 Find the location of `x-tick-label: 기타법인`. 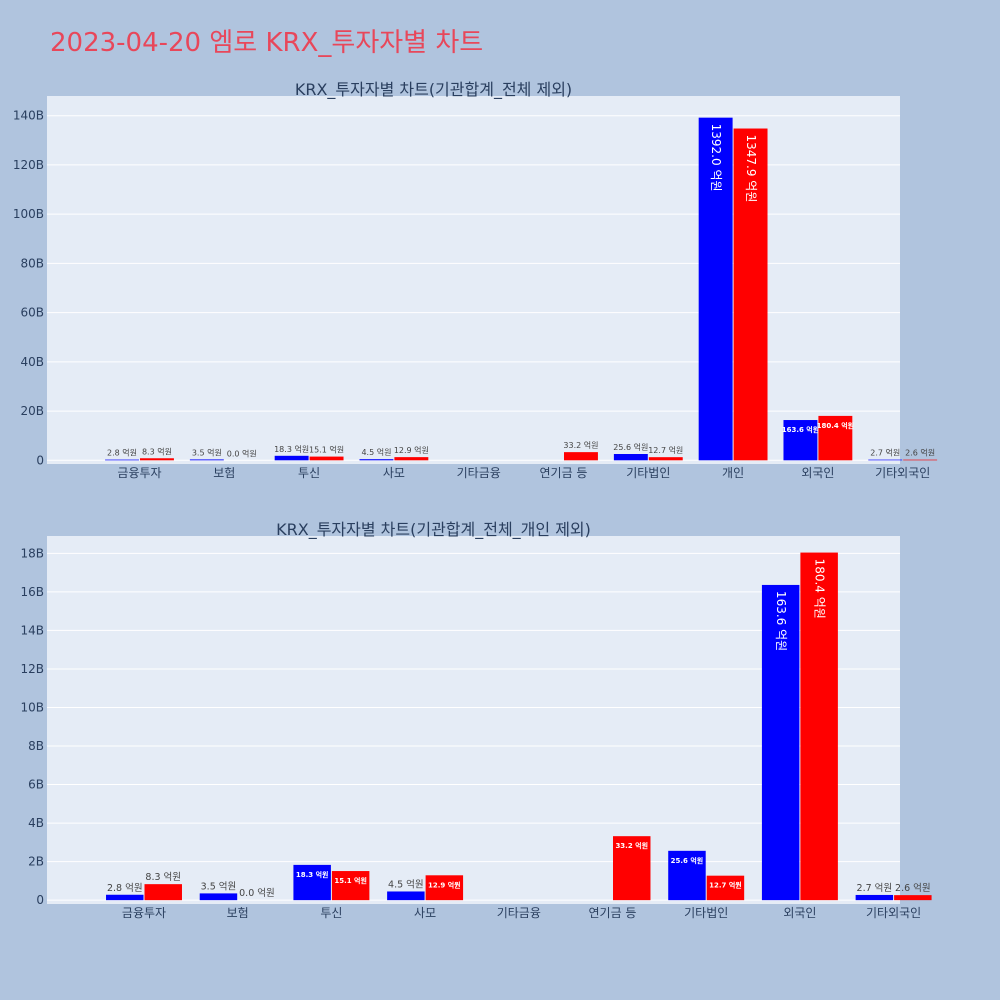

x-tick-label: 기타법인 is located at coordinates (706, 913).